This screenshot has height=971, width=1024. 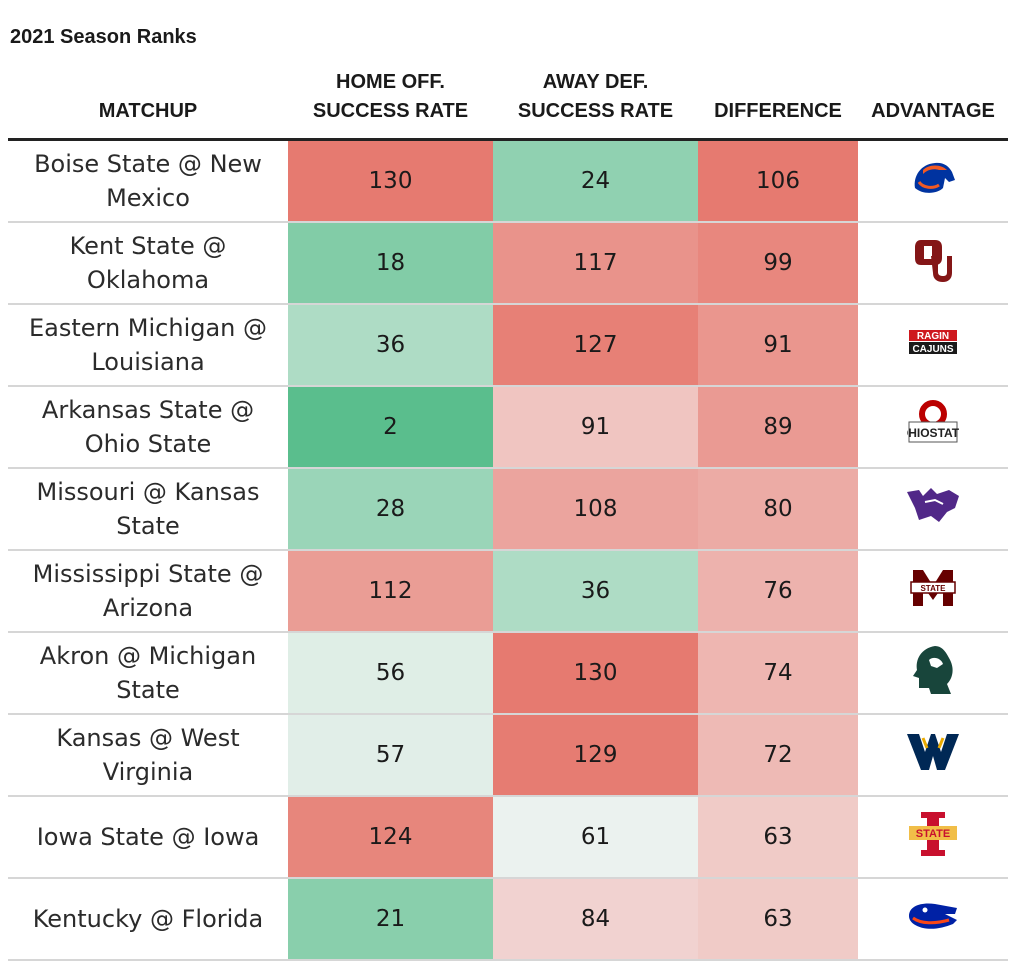 I want to click on home-off-cell: 57, so click(x=390, y=755).